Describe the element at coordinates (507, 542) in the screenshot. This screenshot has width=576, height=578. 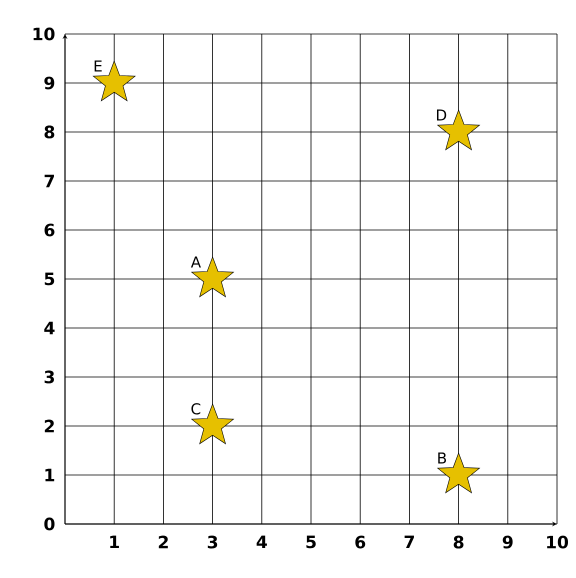
I see `x-tick-label: 9` at that location.